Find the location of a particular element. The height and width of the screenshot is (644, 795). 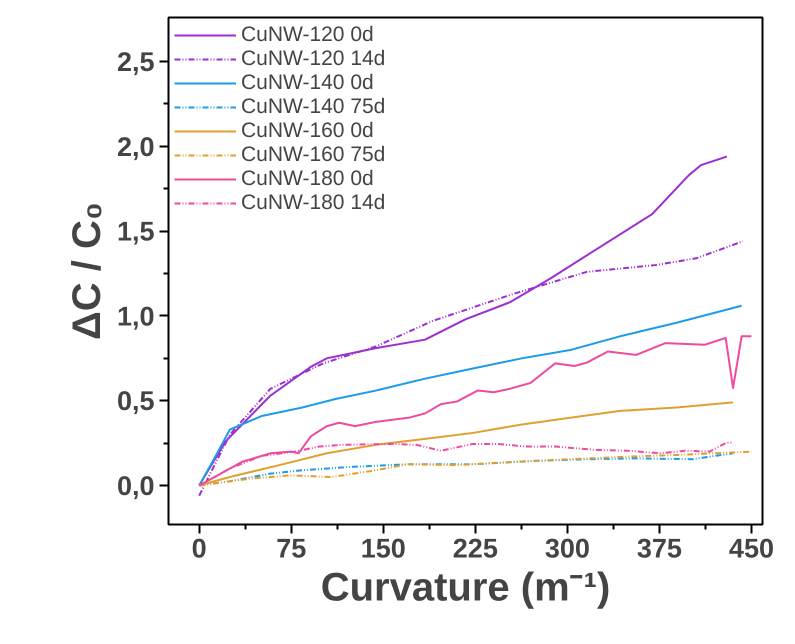

x-tick-label: 375 is located at coordinates (659, 549).